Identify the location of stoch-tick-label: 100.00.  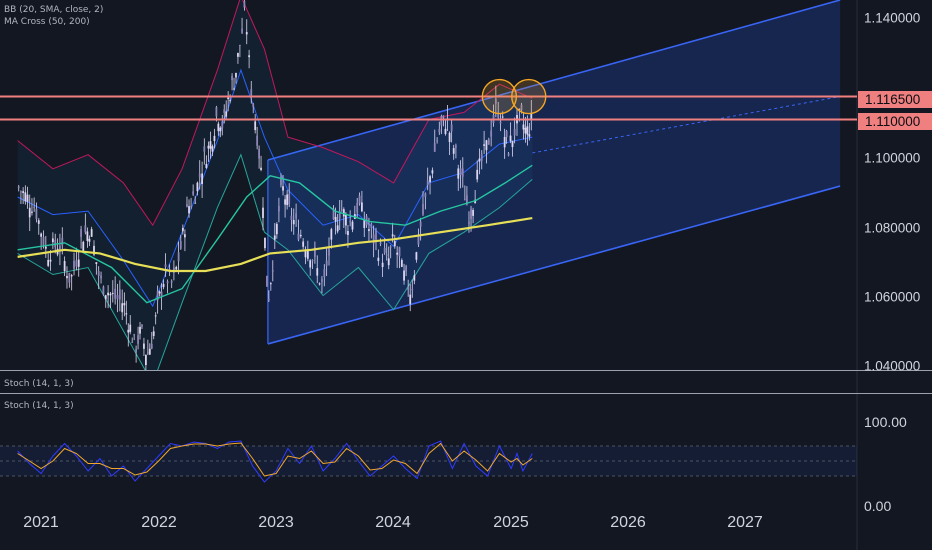
(885, 422).